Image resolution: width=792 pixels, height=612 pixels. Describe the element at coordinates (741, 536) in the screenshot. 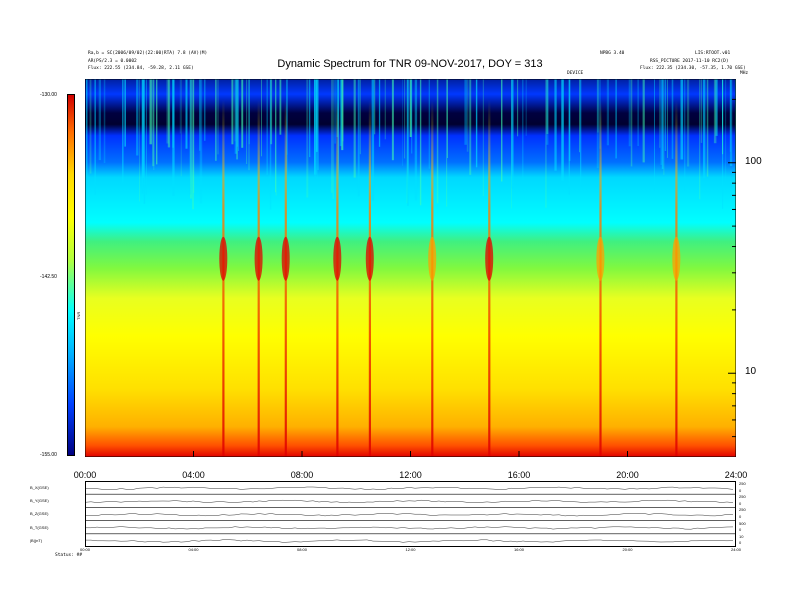

I see `magnetometer-right-label: 10` at that location.